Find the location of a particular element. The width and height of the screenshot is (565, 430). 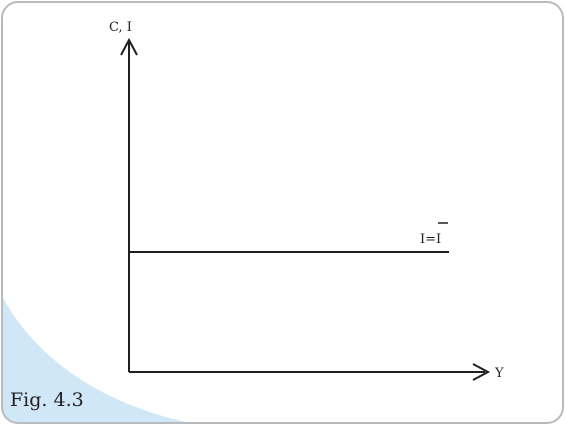

y-axis-arrowhead is located at coordinates (129, 46).